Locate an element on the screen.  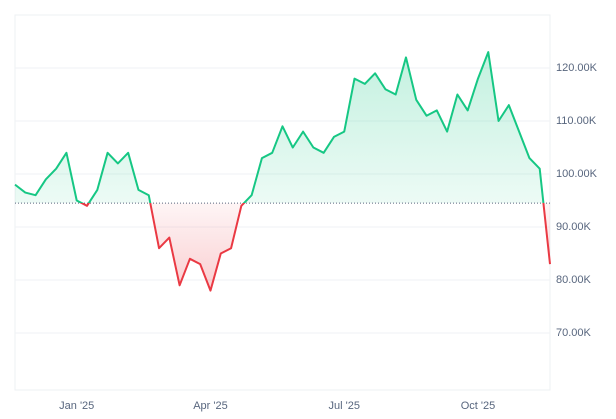
y-tick-label: 120.00K is located at coordinates (577, 68).